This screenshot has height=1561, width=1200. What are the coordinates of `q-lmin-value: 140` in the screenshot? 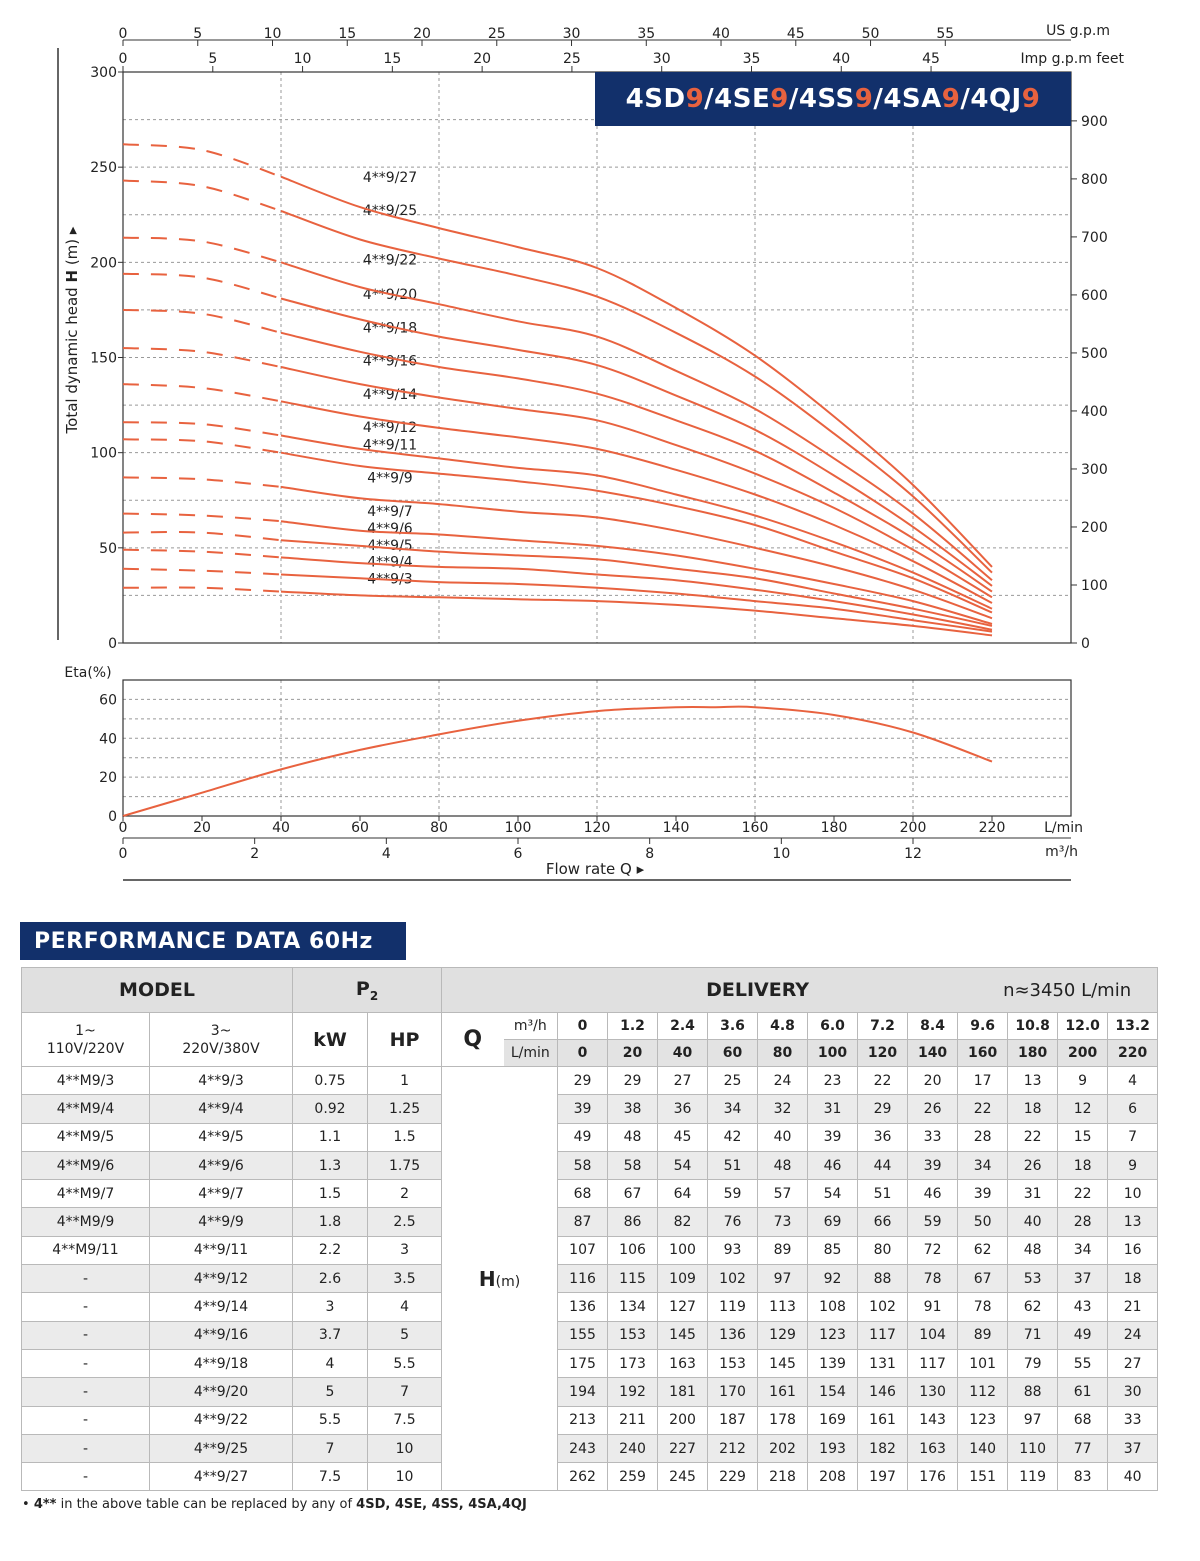 It's located at (933, 1053).